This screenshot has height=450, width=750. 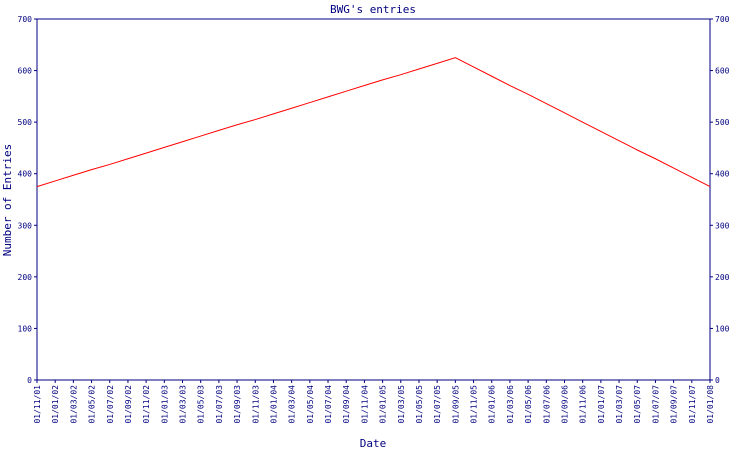 I want to click on x-tick-label: 01/05/07, so click(x=637, y=404).